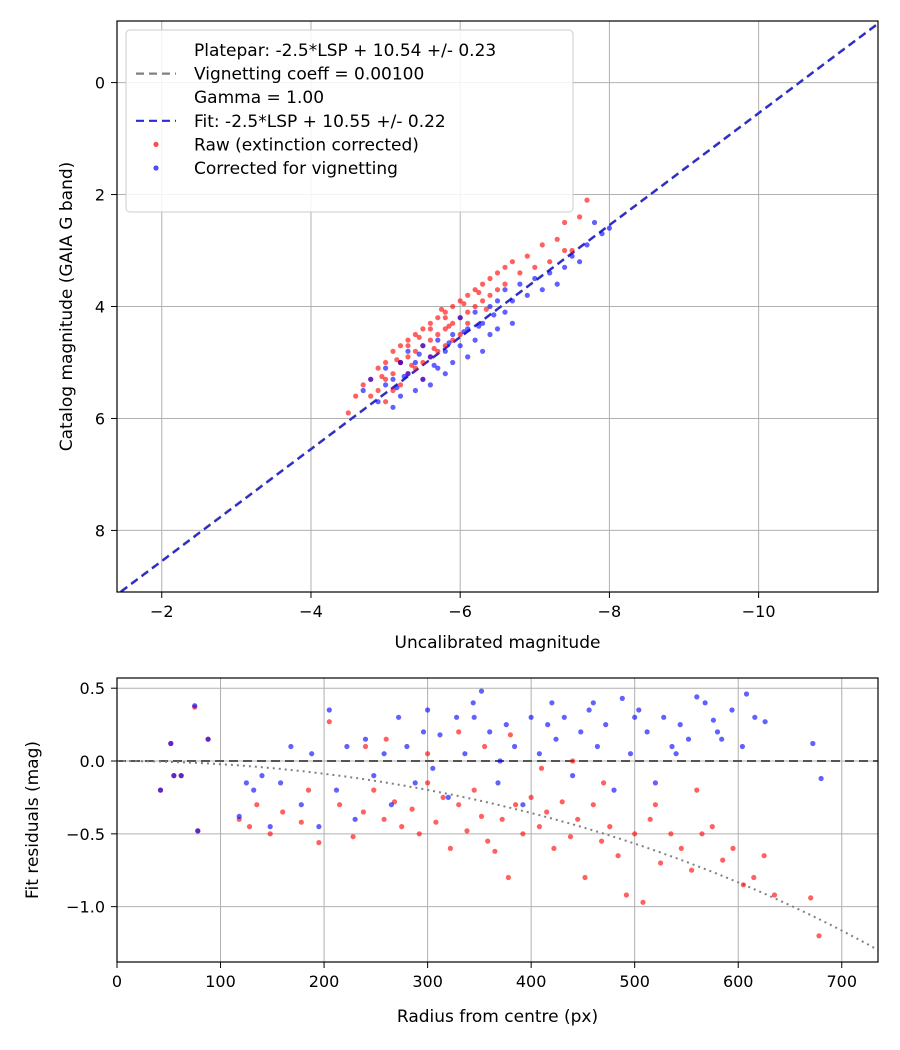 The width and height of the screenshot is (900, 1050). What do you see at coordinates (259, 98) in the screenshot?
I see `legend-label: Gamma = 1.00` at bounding box center [259, 98].